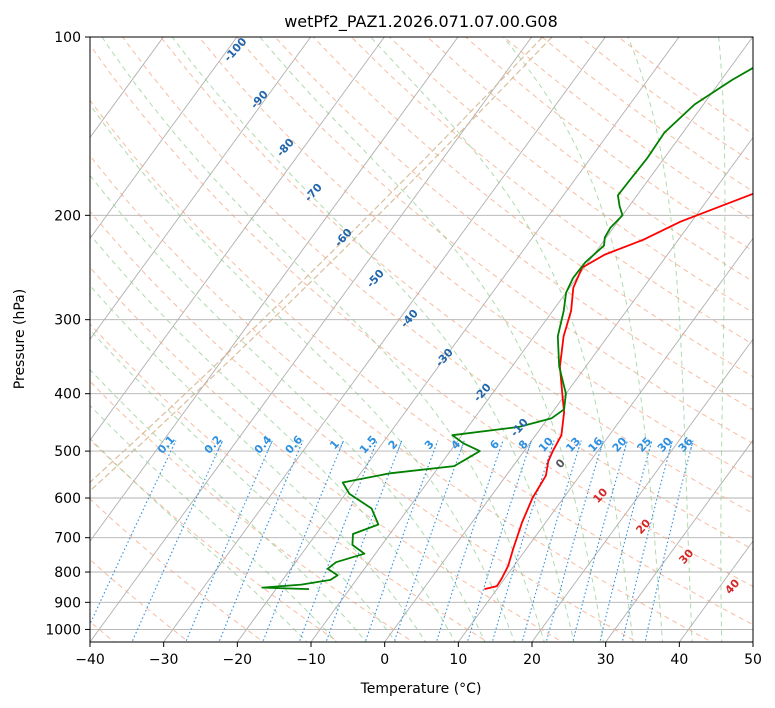  I want to click on x-tick-label: 0, so click(384, 660).